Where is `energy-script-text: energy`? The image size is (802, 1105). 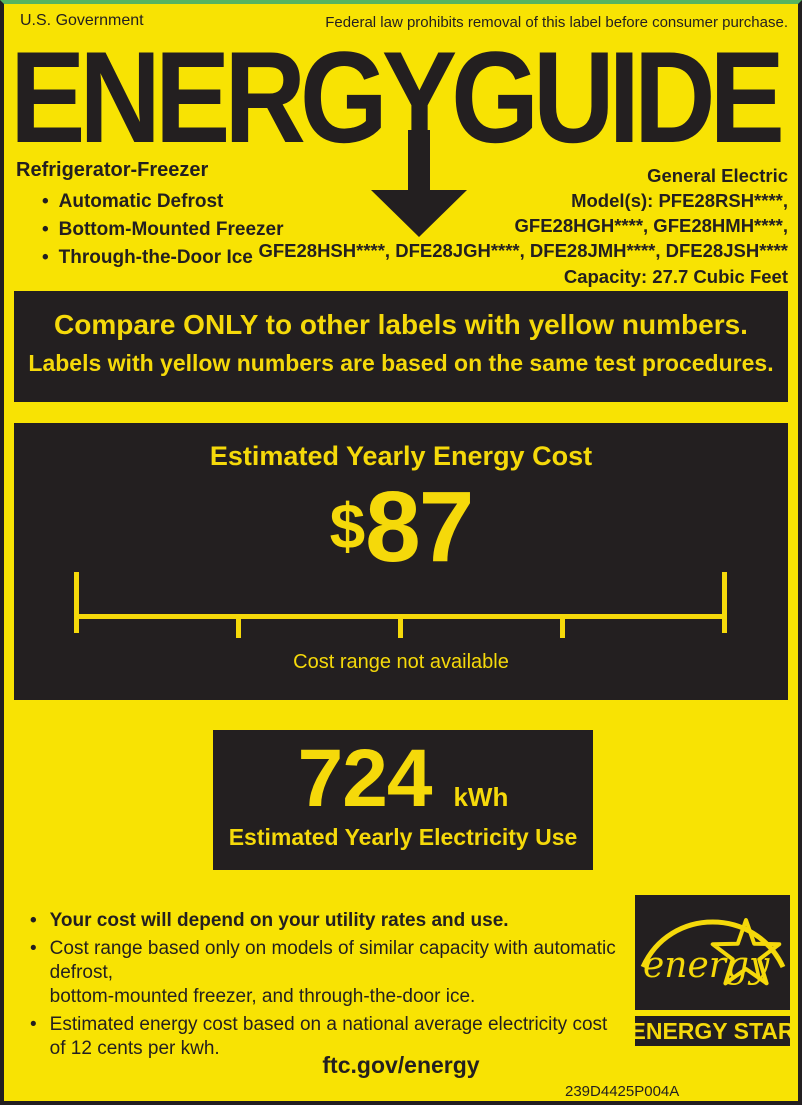 energy-script-text: energy is located at coordinates (706, 965).